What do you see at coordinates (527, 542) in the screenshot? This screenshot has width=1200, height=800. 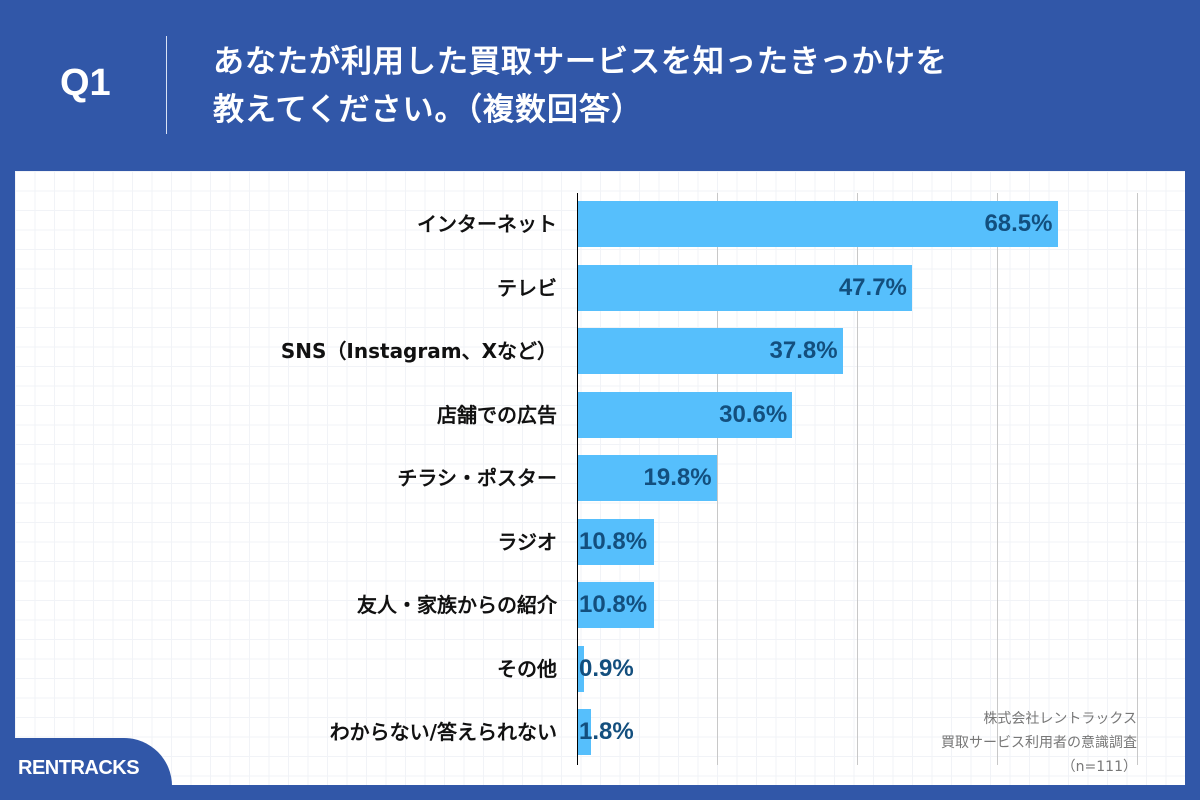 I see `category-label: ラジオ` at bounding box center [527, 542].